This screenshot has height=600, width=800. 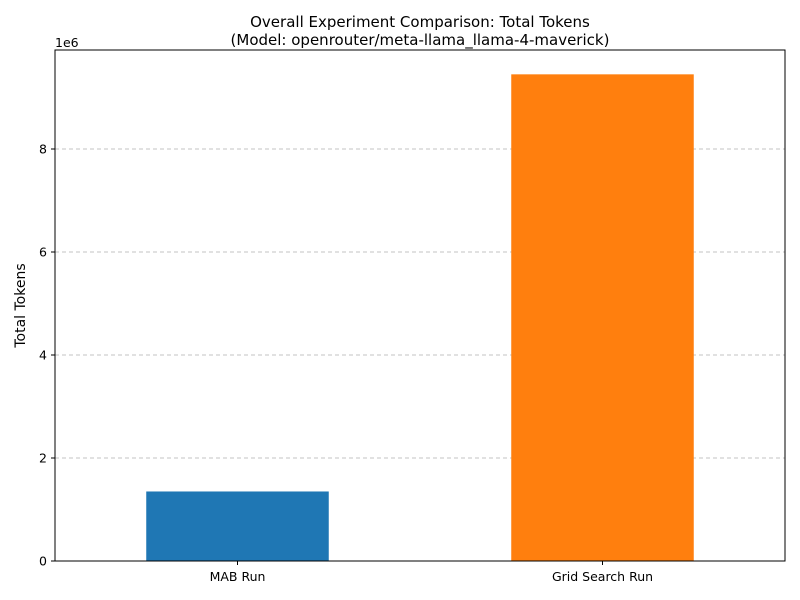 What do you see at coordinates (43, 355) in the screenshot?
I see `y-tick-label: 4` at bounding box center [43, 355].